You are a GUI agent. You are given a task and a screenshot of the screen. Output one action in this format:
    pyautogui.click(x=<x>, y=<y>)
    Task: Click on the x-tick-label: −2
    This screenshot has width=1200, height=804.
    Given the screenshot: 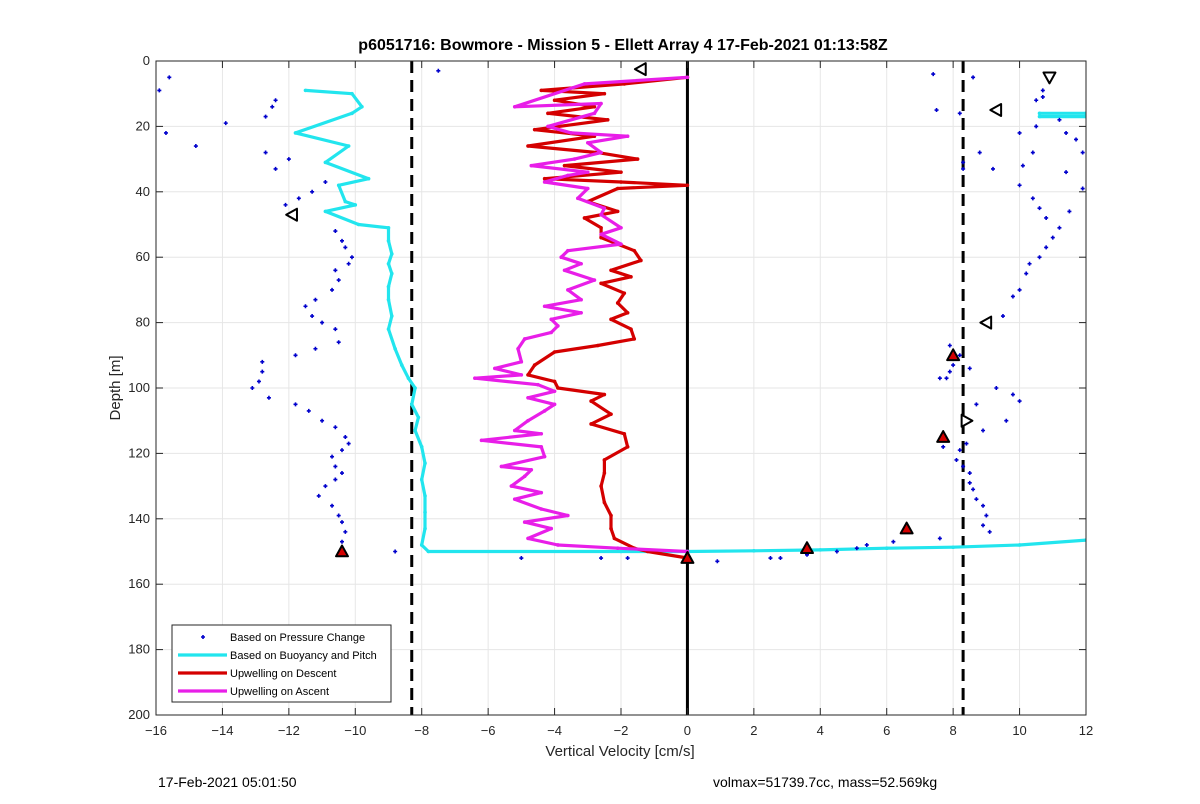 What is the action you would take?
    pyautogui.click(x=621, y=730)
    